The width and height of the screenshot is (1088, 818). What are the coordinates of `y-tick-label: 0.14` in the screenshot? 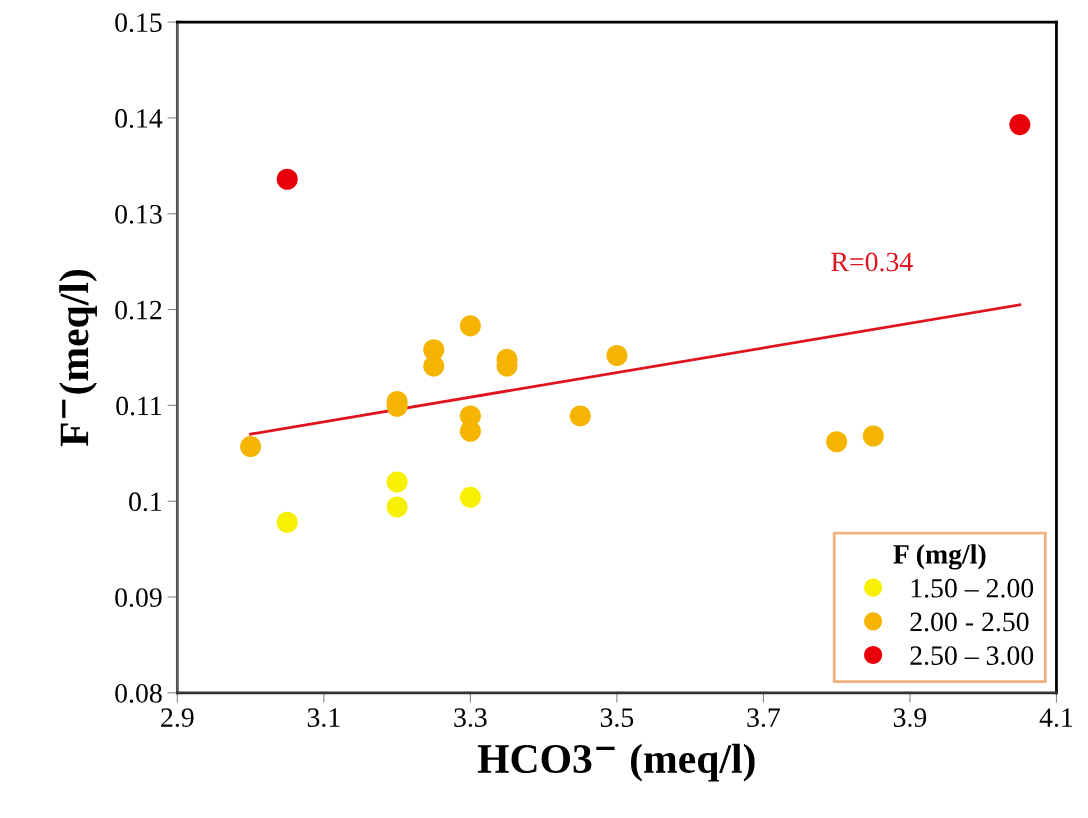 It's located at (139, 118).